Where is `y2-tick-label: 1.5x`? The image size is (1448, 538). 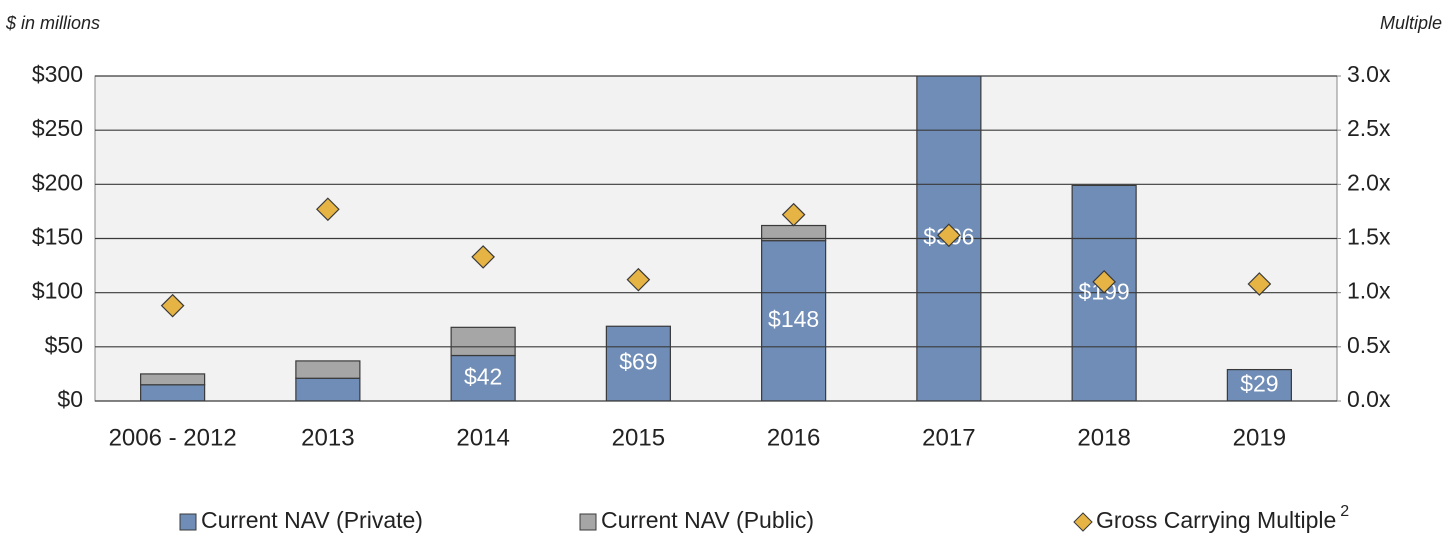 y2-tick-label: 1.5x is located at coordinates (1369, 237).